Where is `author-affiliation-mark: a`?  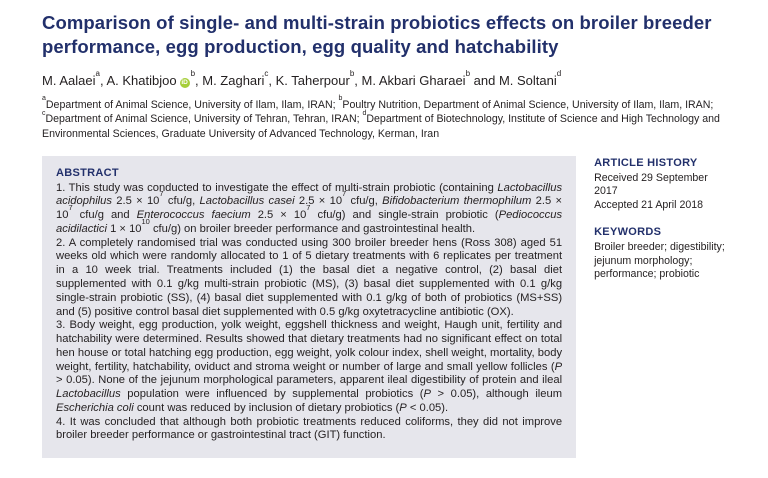 author-affiliation-mark: a is located at coordinates (97, 73).